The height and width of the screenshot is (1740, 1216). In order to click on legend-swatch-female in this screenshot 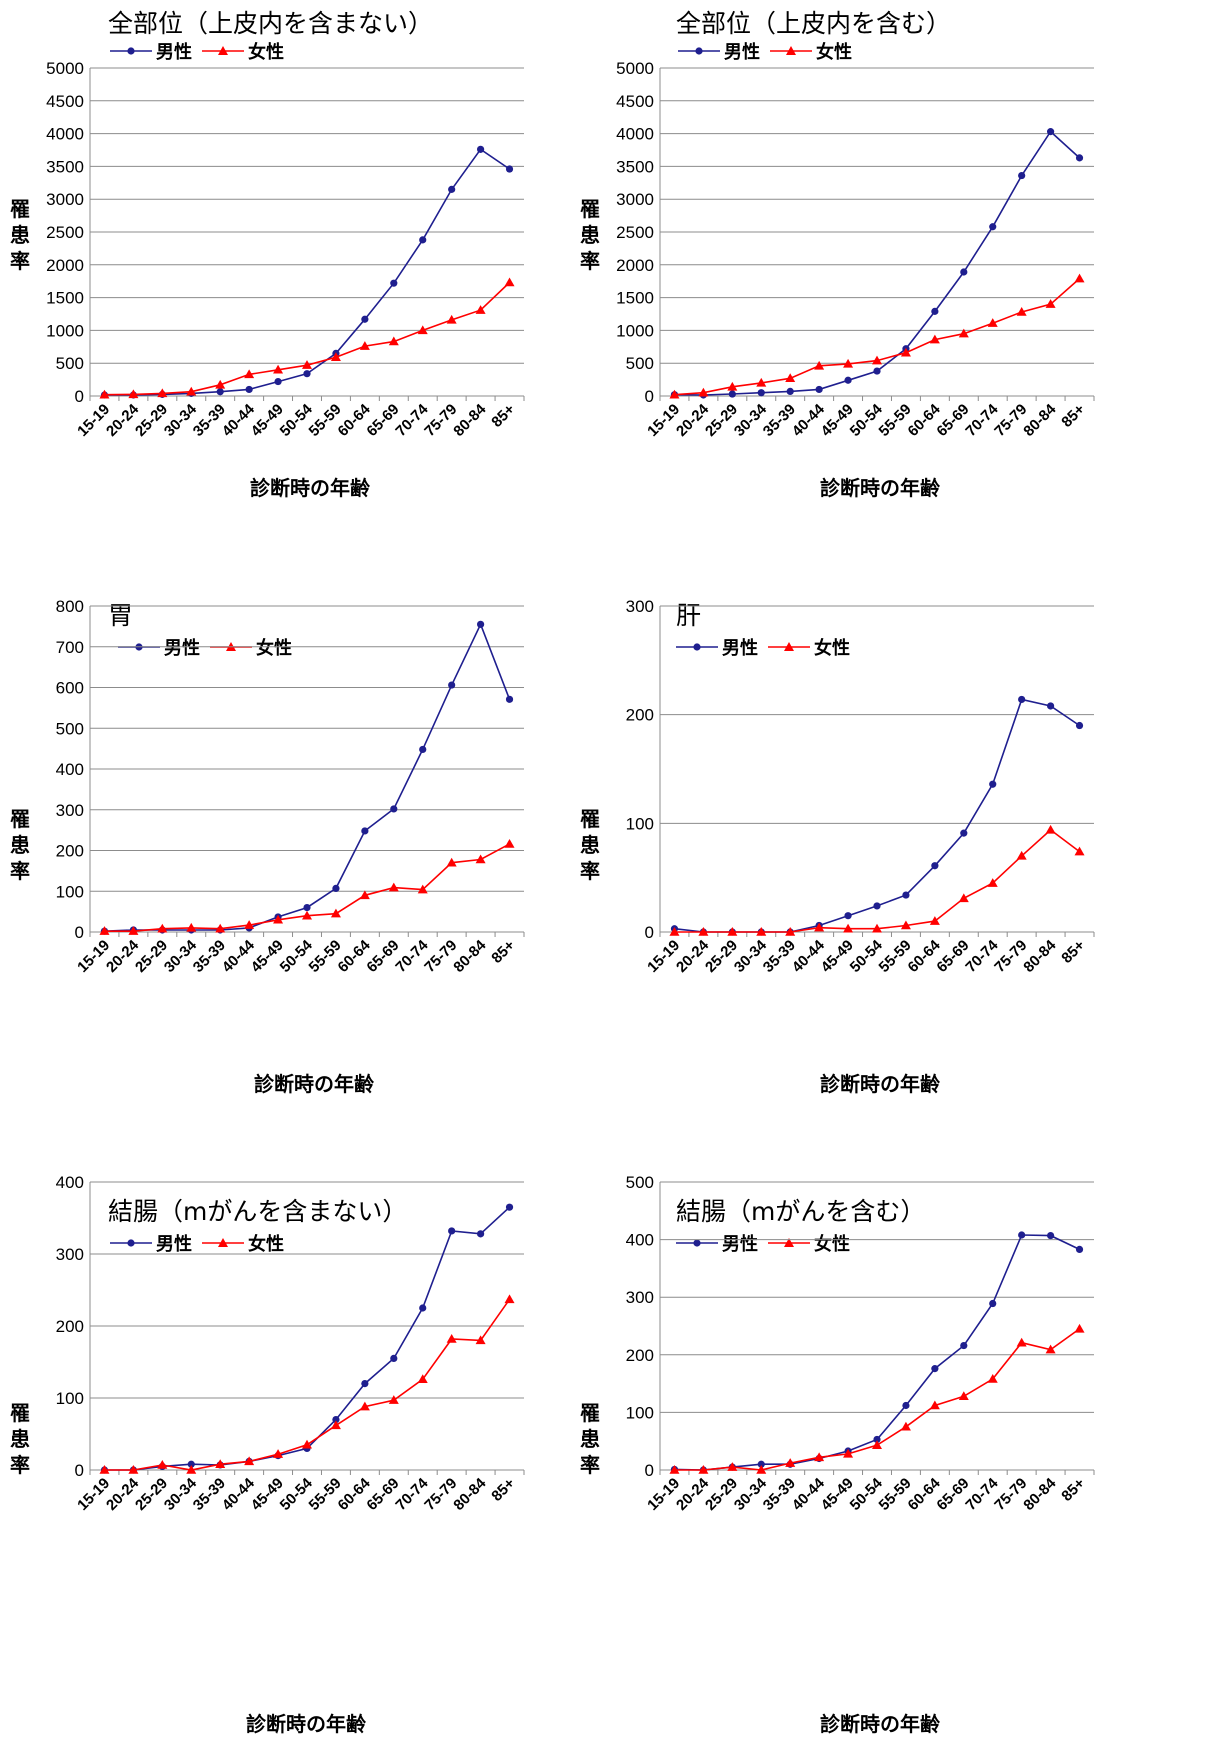, I will do `click(223, 1242)`.